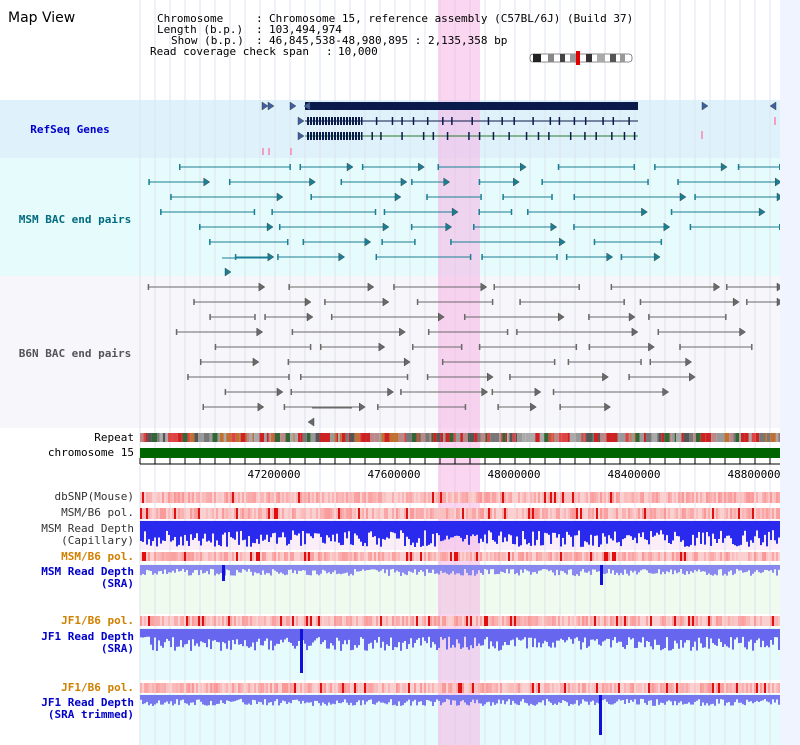  Describe the element at coordinates (75, 353) in the screenshot. I see `track-label-b6n-bac: B6N BAC end pairs` at that location.